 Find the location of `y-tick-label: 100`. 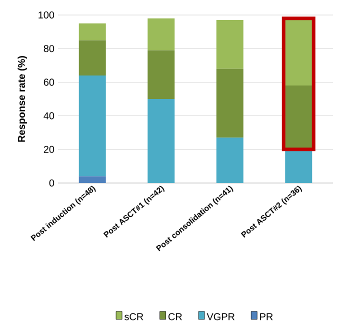

y-tick-label: 100 is located at coordinates (46, 15).